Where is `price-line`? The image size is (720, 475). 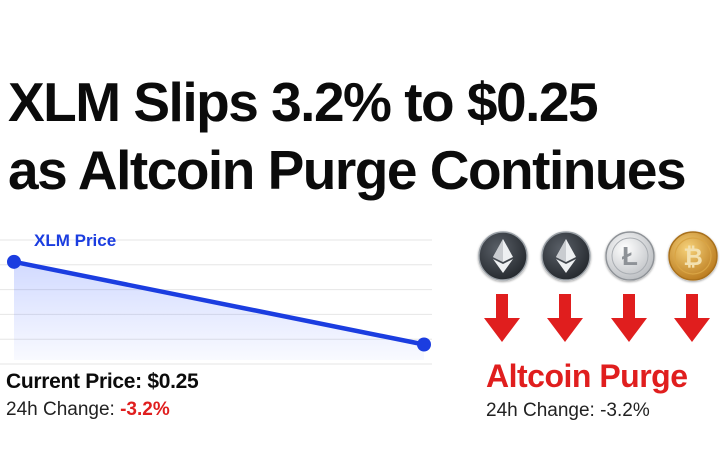
price-line is located at coordinates (219, 303).